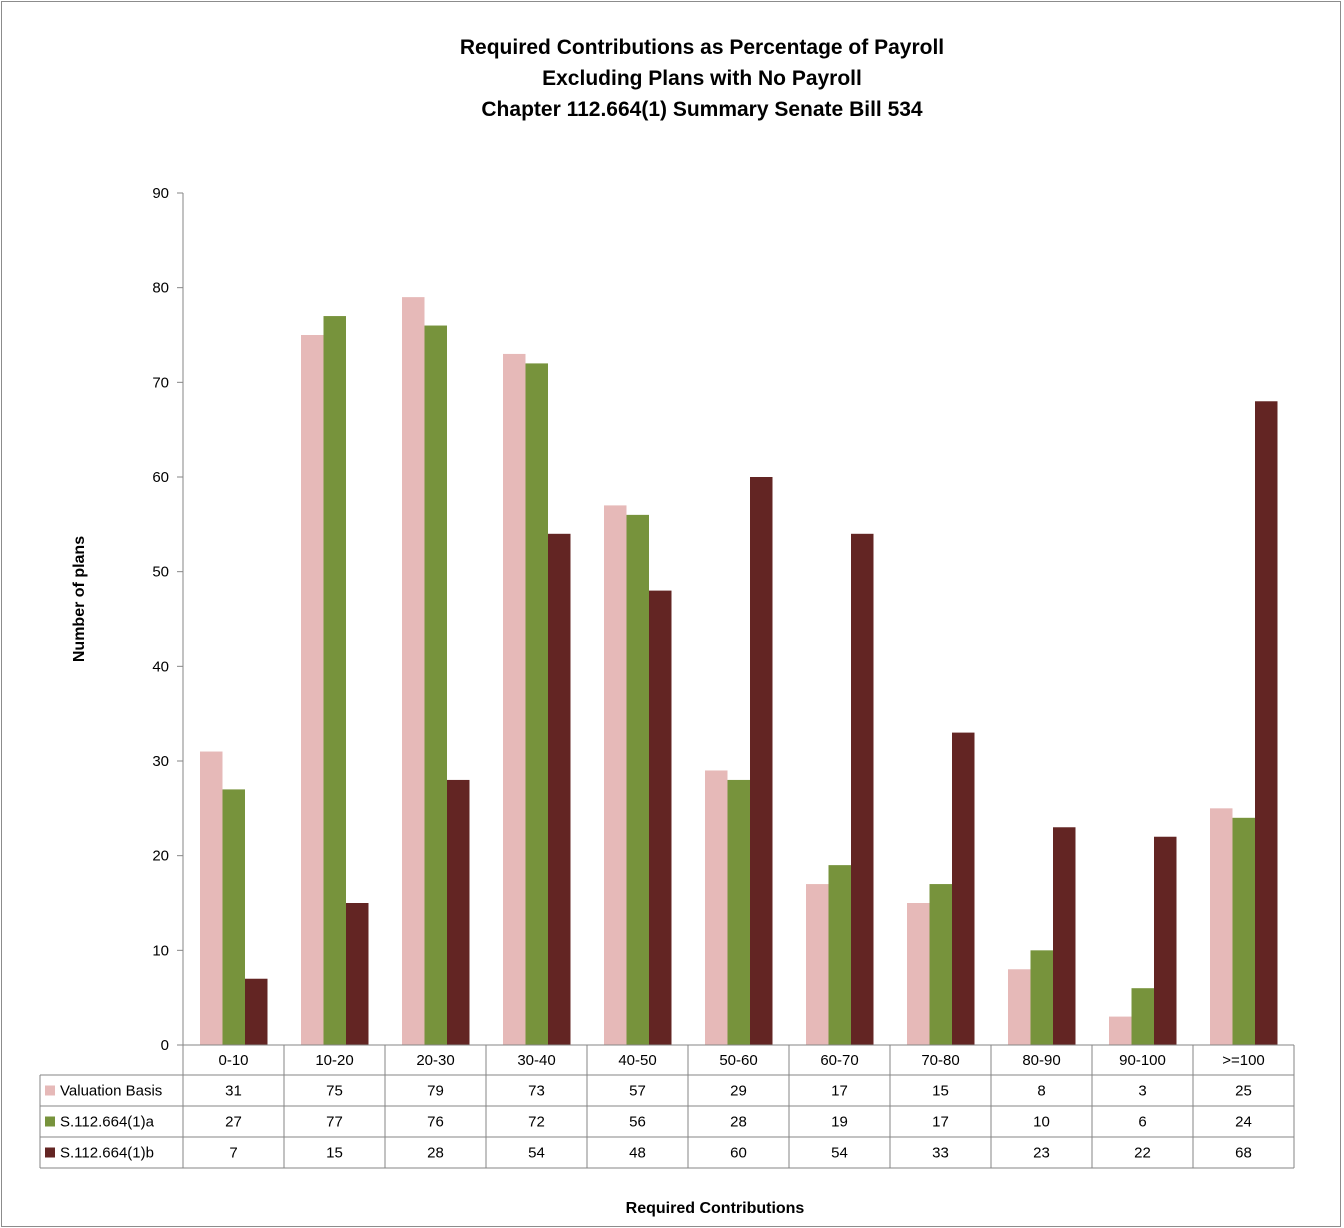  I want to click on data-label: 23, so click(1041, 1153).